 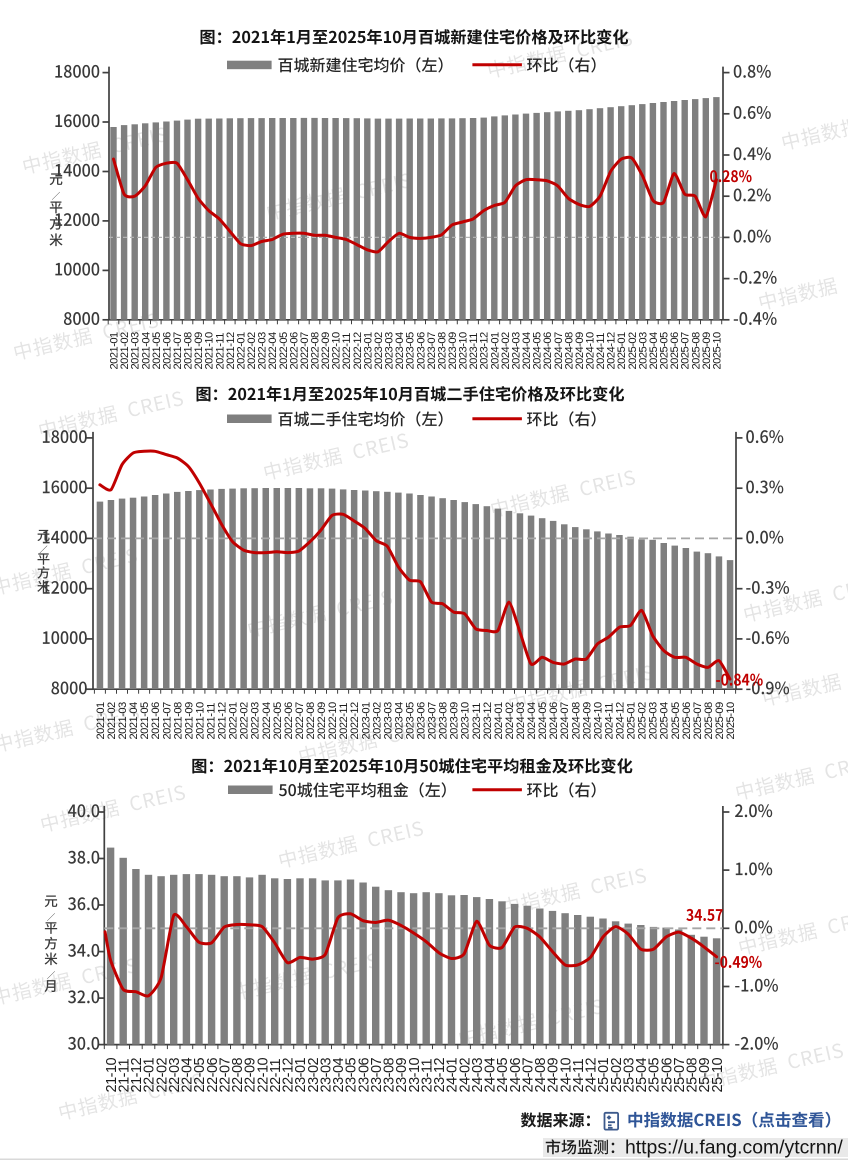 What do you see at coordinates (314, 1074) in the screenshot?
I see `svg-text: 23-02` at bounding box center [314, 1074].